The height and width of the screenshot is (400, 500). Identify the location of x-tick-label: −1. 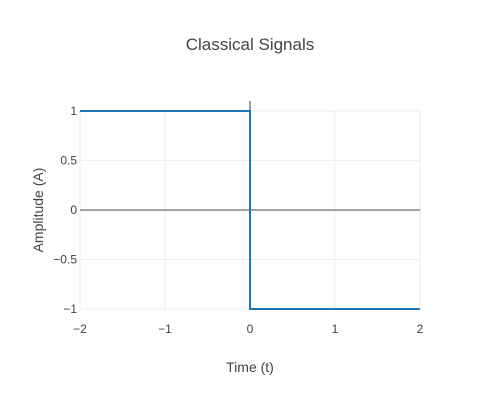
(165, 329).